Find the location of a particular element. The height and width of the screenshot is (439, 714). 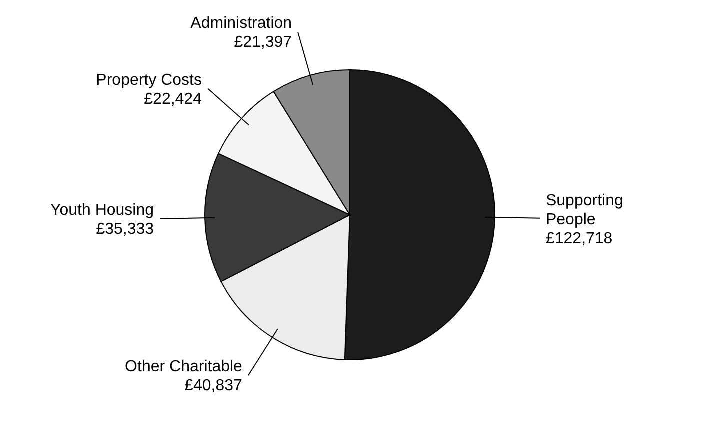

data-label: £35,333 is located at coordinates (125, 229).